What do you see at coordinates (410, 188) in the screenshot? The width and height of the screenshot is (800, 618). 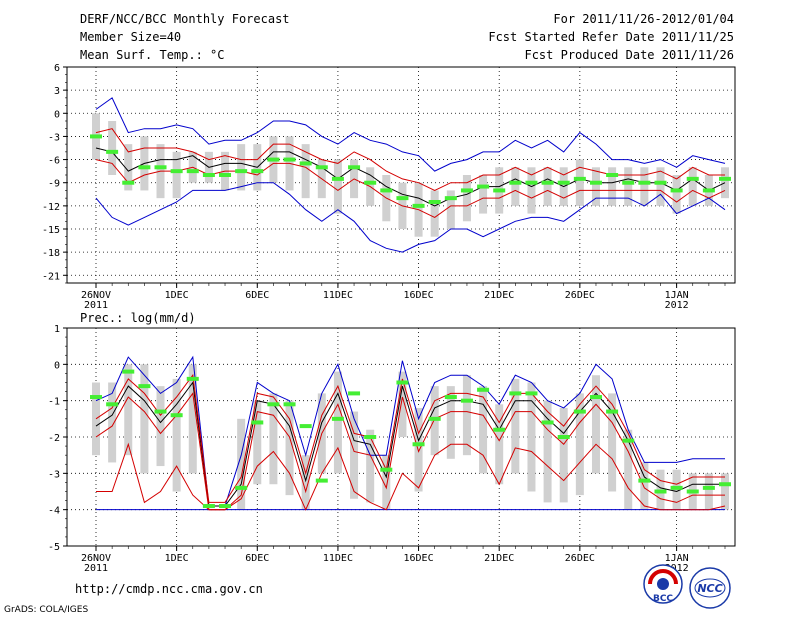 I see `series-lower` at bounding box center [410, 188].